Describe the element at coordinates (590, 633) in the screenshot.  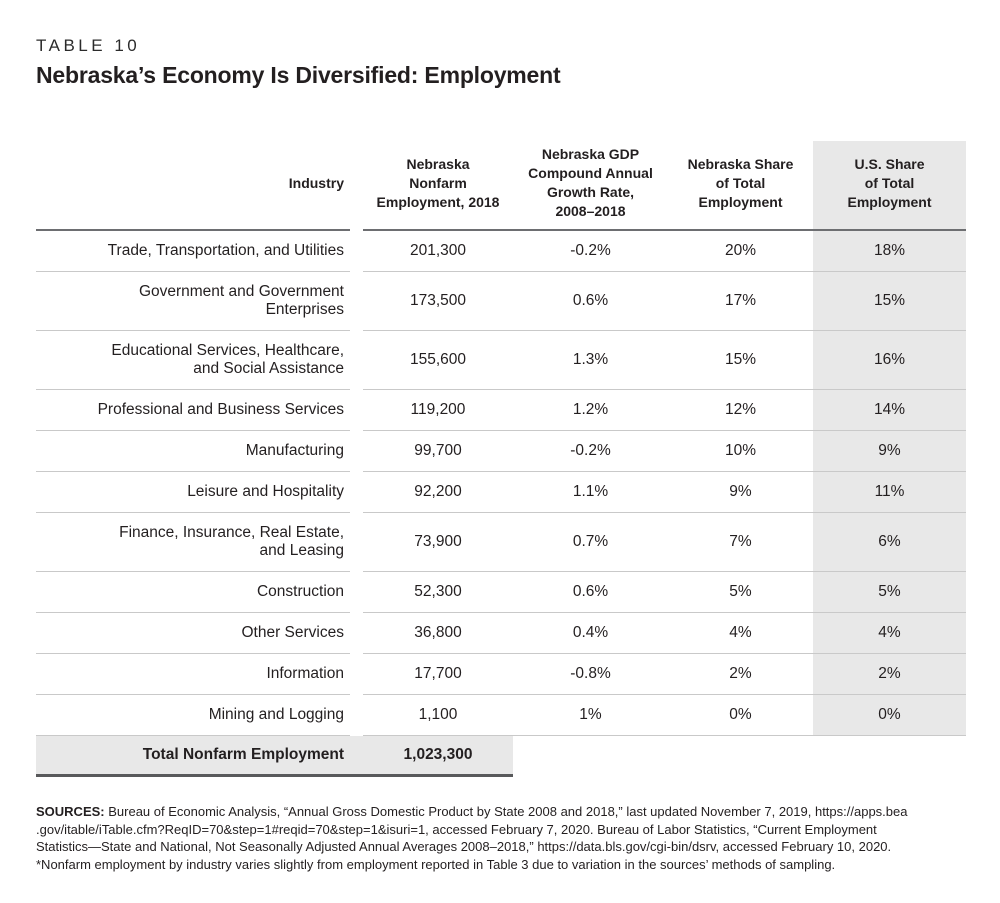
I see `growth-cell: 0.4%` at that location.